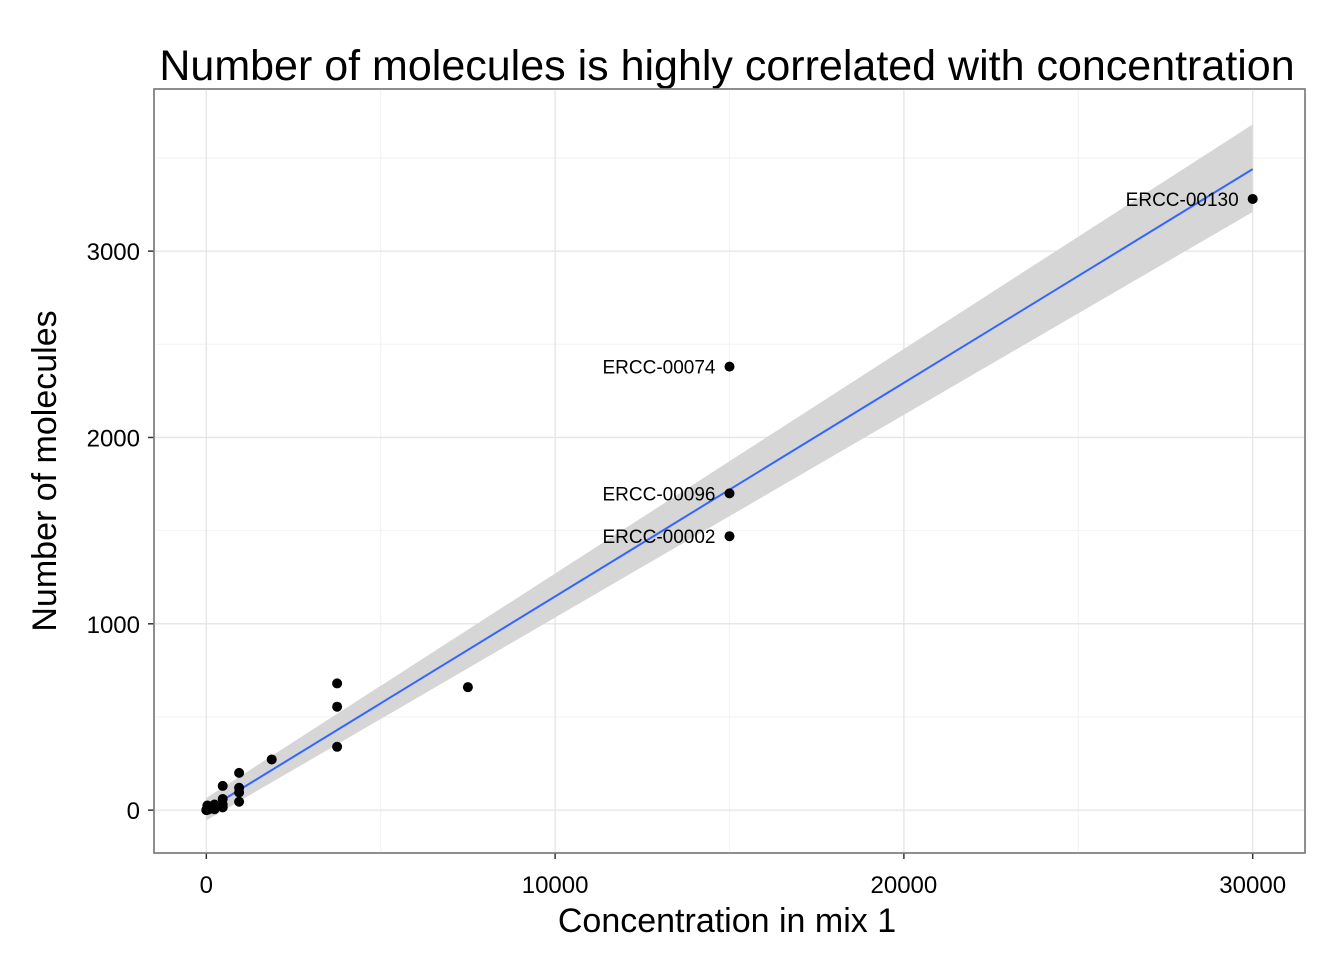 This screenshot has width=1344, height=960. I want to click on x-tick-label: 20000, so click(904, 885).